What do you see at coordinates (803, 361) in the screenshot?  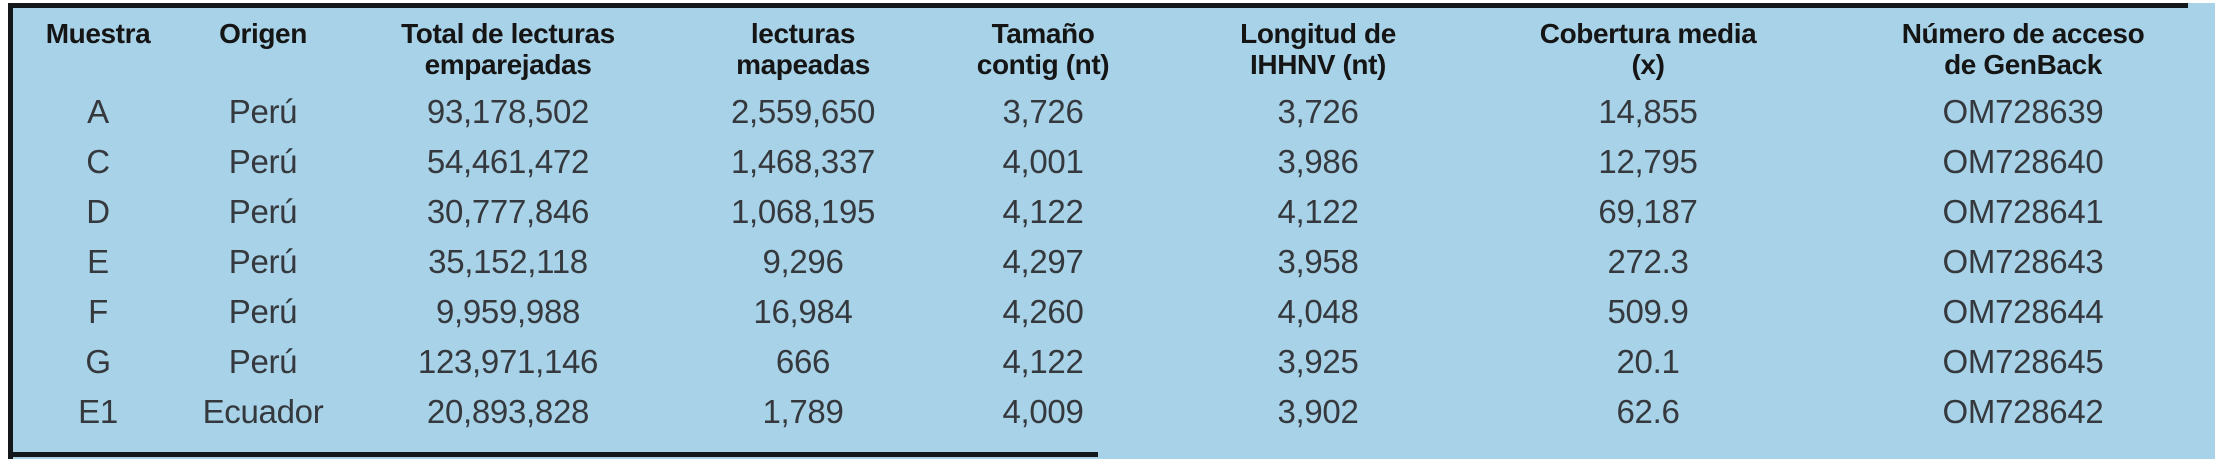 I see `table-cell-lecturas-mapeadas: 666` at bounding box center [803, 361].